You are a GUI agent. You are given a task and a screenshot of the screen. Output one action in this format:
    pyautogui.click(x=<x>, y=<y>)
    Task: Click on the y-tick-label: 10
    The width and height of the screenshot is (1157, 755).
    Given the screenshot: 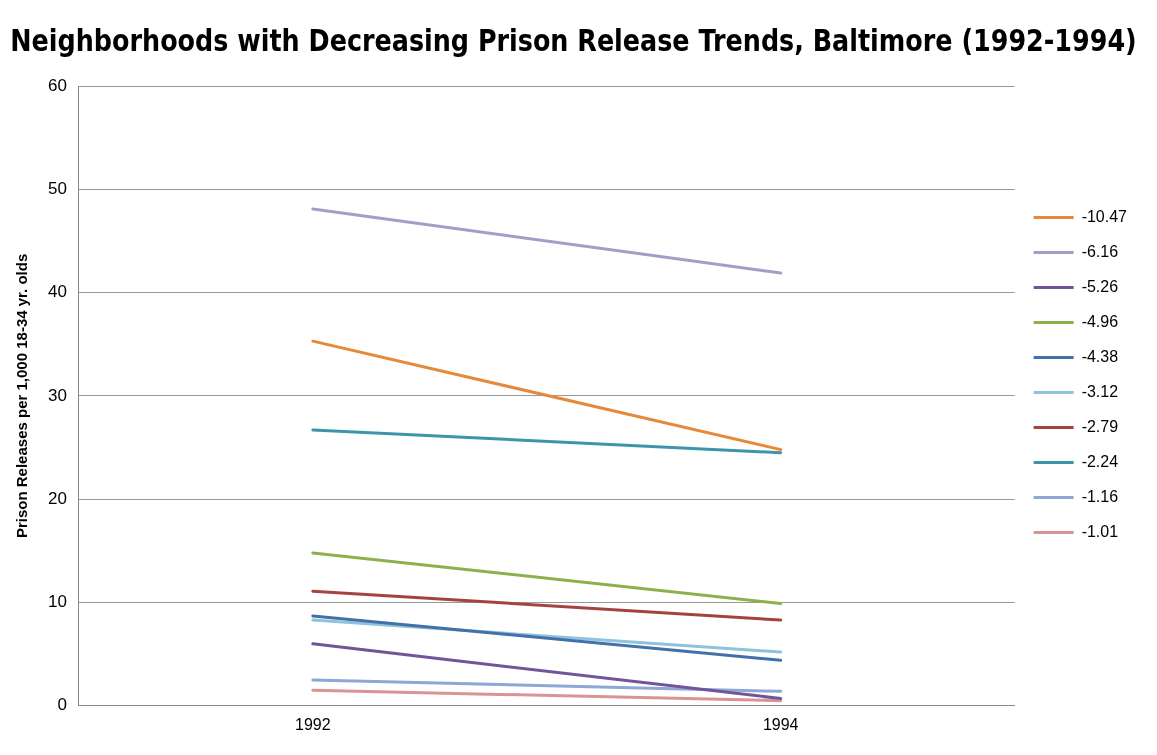 What is the action you would take?
    pyautogui.click(x=57, y=602)
    